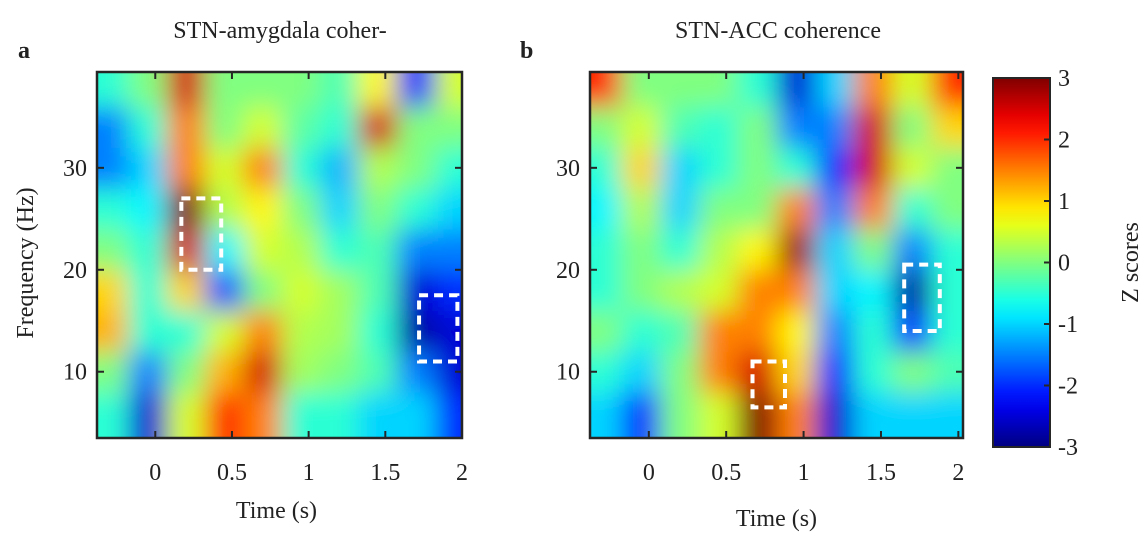  What do you see at coordinates (526, 51) in the screenshot?
I see `panel-label: b` at bounding box center [526, 51].